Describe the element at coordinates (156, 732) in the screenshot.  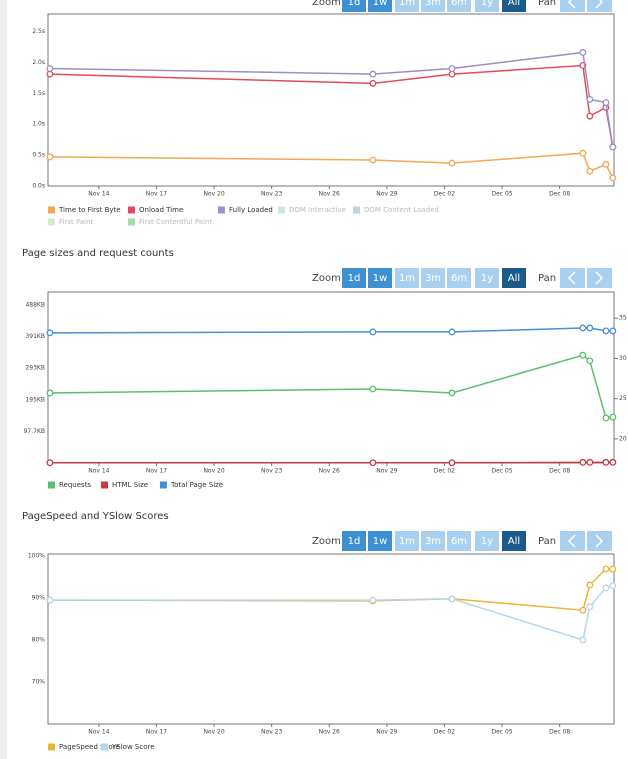
I see `x-tick-label: Nov 17` at that location.